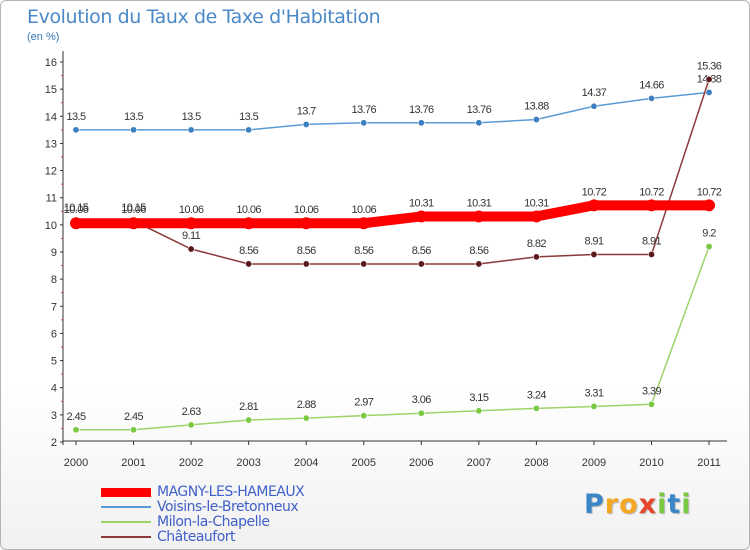  I want to click on series-line-voisins-le-bretonneux, so click(393, 111).